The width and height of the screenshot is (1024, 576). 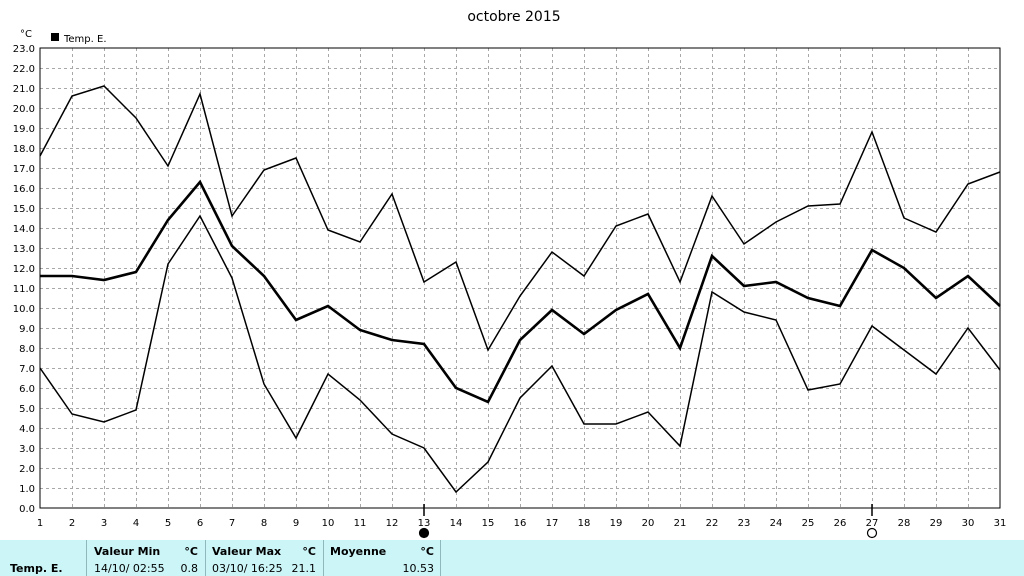 I want to click on x-tick-label: 26, so click(x=840, y=523).